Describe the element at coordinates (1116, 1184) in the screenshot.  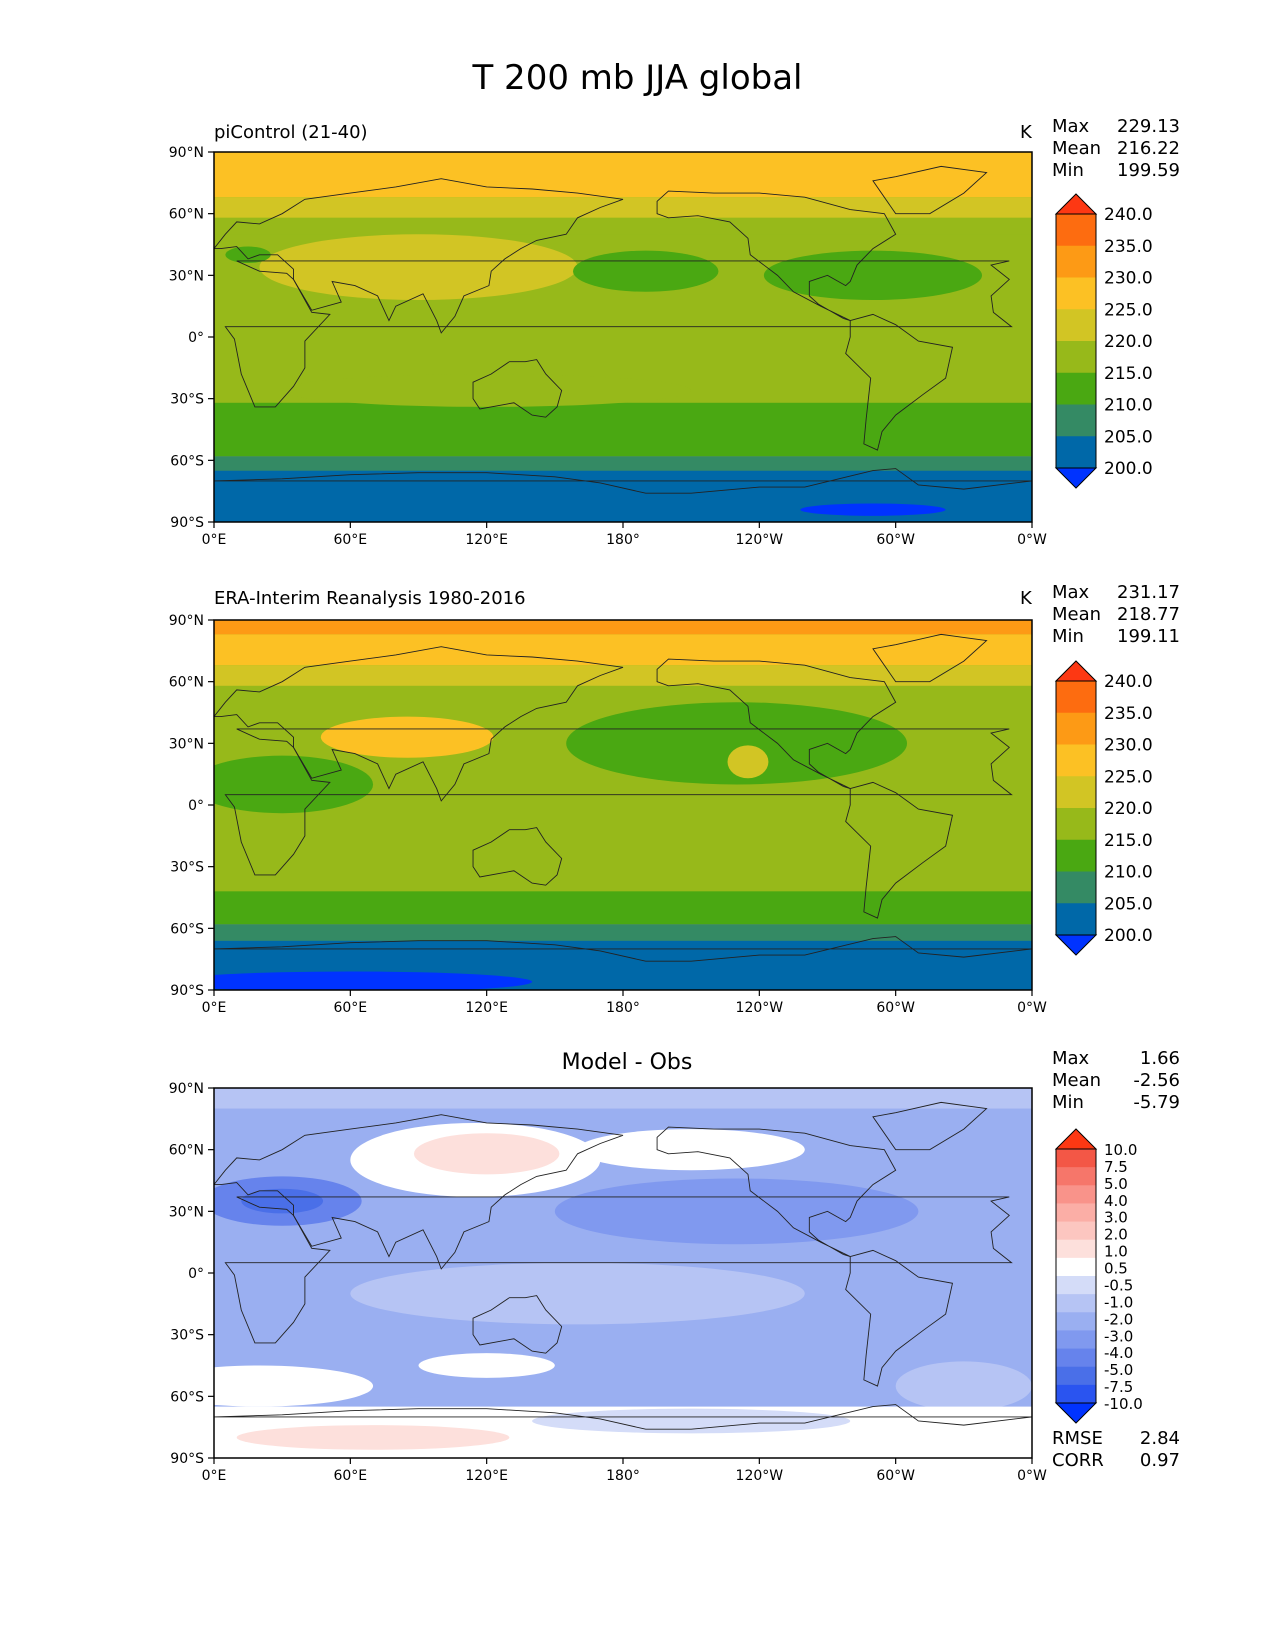
I see `colorbar-label: 5.0` at that location.